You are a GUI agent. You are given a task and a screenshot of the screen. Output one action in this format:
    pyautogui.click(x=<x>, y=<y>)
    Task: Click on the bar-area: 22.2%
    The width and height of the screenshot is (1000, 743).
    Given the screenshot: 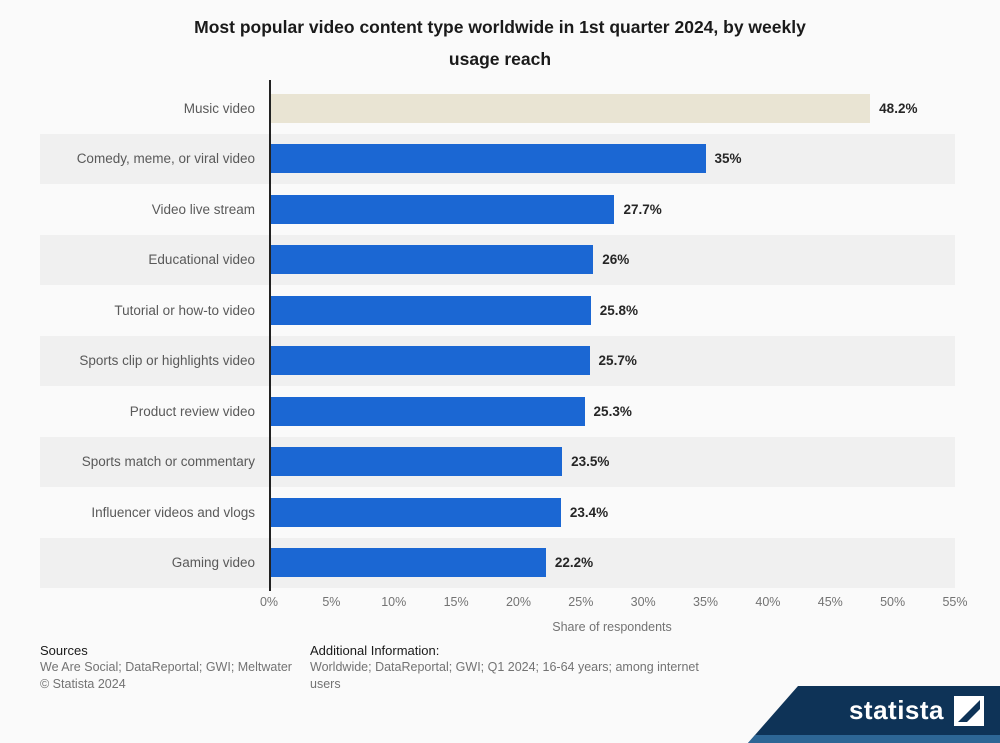 What is the action you would take?
    pyautogui.click(x=612, y=563)
    